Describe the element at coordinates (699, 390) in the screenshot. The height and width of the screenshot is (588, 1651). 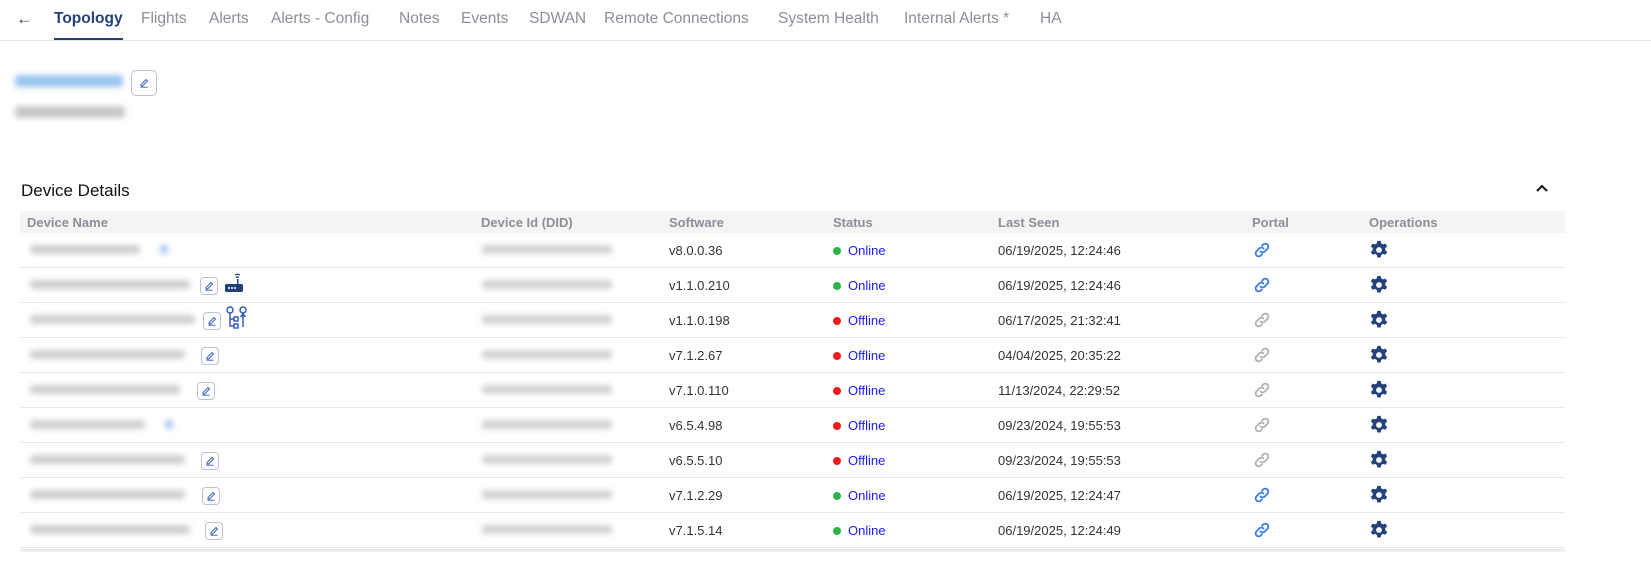
I see `software-version: v7.1.0.110` at that location.